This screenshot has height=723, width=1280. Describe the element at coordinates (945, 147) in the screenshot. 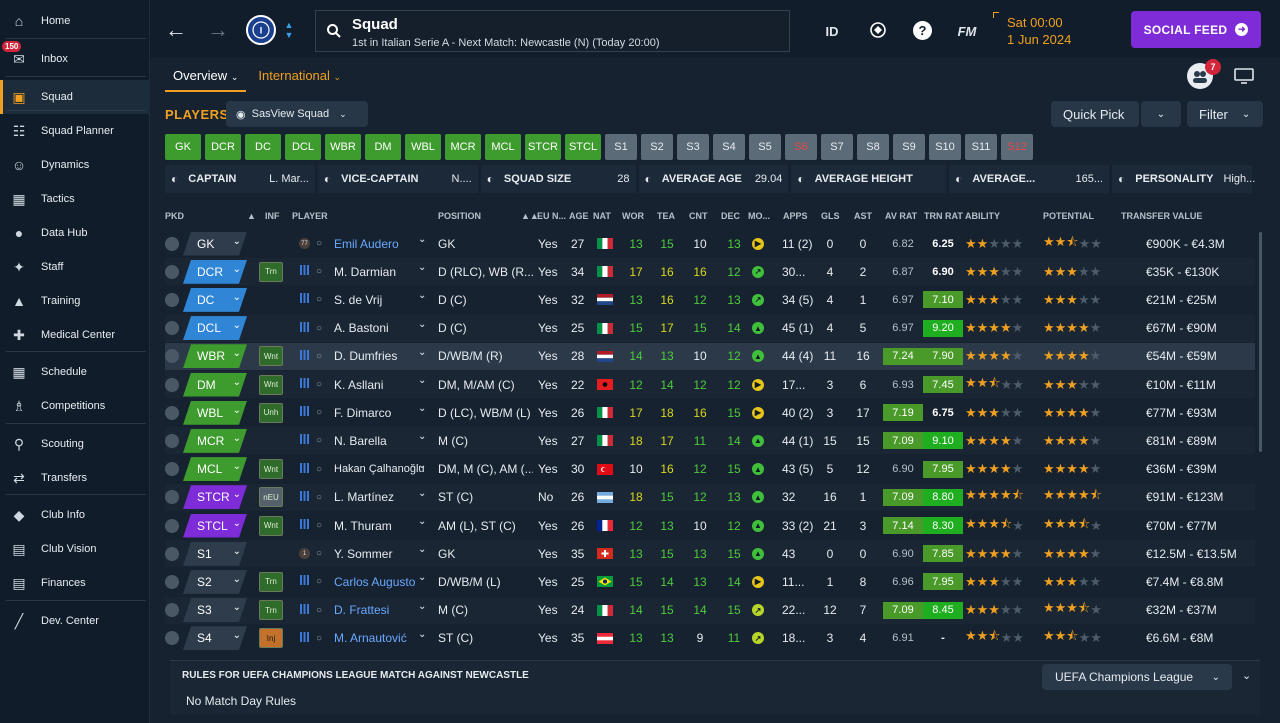

I see `chip-s10: S10` at that location.